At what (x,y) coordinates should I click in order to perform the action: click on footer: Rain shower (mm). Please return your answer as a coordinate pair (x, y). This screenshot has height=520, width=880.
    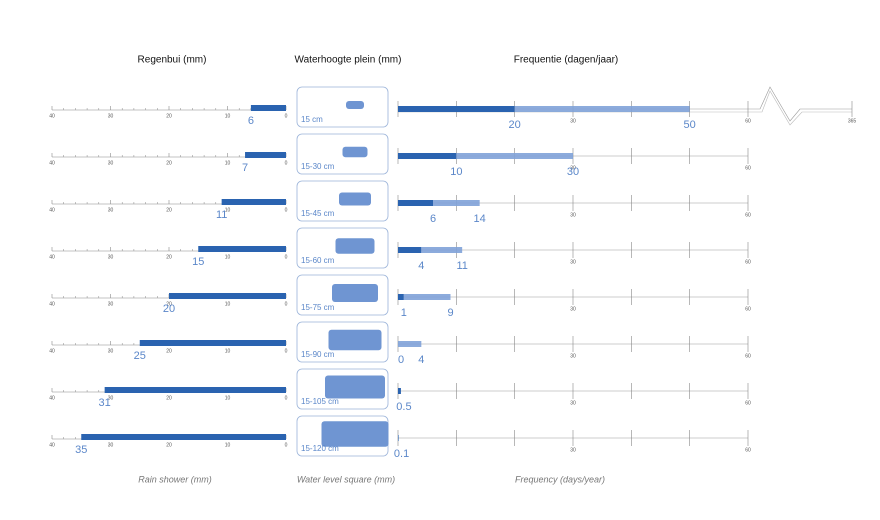
    Looking at the image, I should click on (175, 479).